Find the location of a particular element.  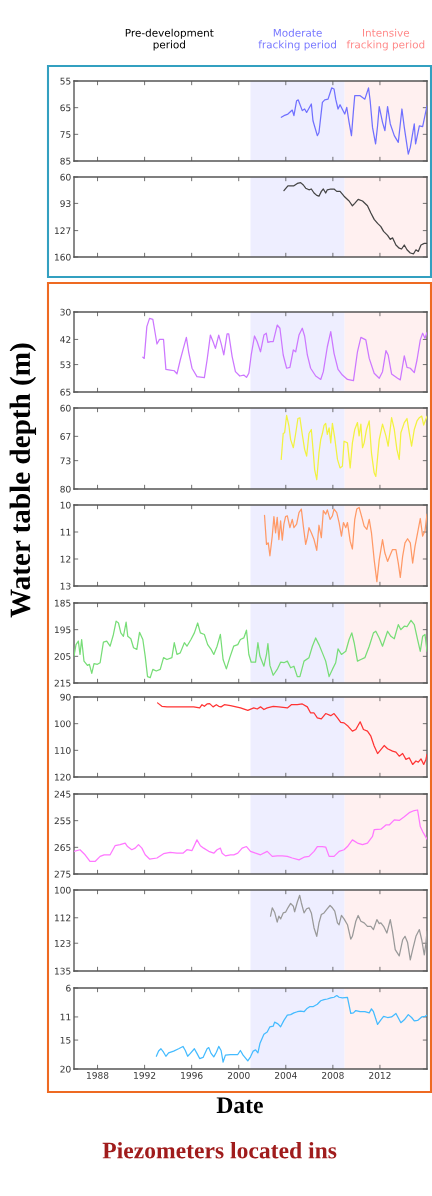

y-tick-label: 53 is located at coordinates (65, 365).